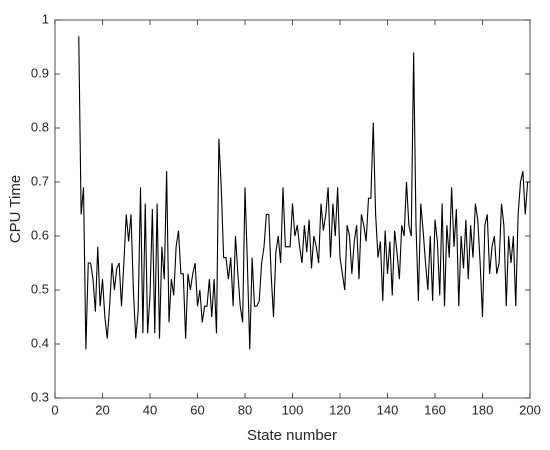 Image resolution: width=550 pixels, height=450 pixels. What do you see at coordinates (15, 209) in the screenshot?
I see `y-axis-label: CPU Time` at bounding box center [15, 209].